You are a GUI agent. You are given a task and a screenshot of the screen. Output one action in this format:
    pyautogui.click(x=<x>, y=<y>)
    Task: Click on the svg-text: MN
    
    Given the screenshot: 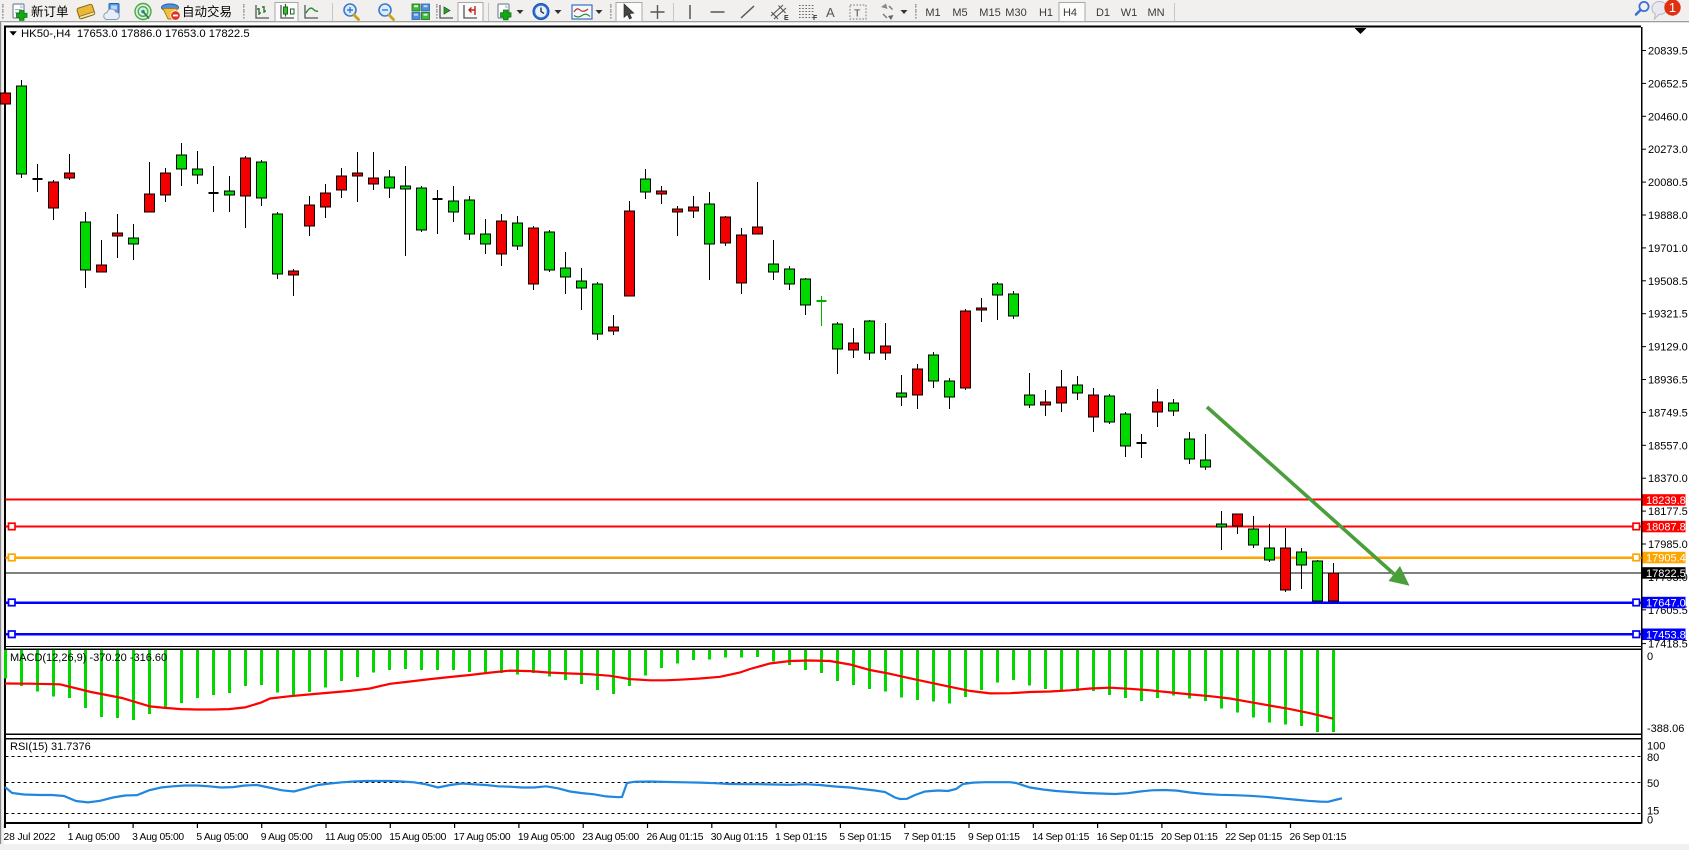 What is the action you would take?
    pyautogui.click(x=1155, y=13)
    